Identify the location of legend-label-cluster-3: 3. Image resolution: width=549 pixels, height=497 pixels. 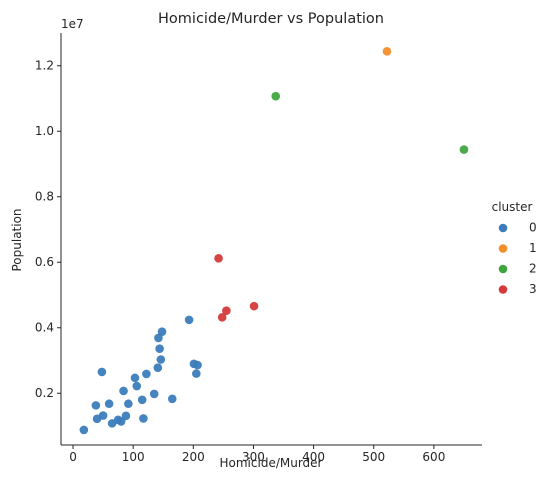
(533, 289).